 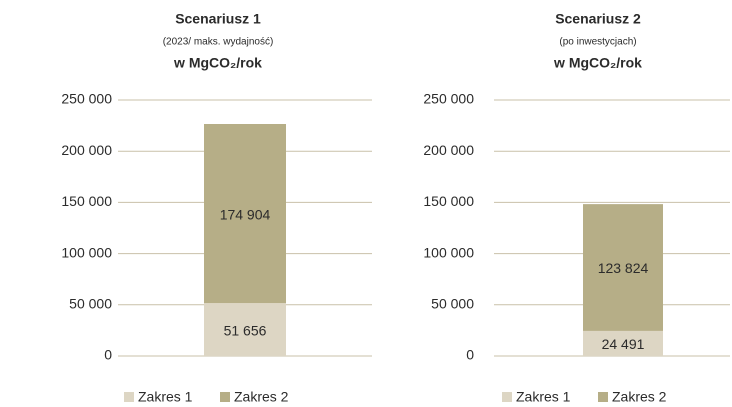 What do you see at coordinates (598, 19) in the screenshot?
I see `chart-title: Scenariusz 2` at bounding box center [598, 19].